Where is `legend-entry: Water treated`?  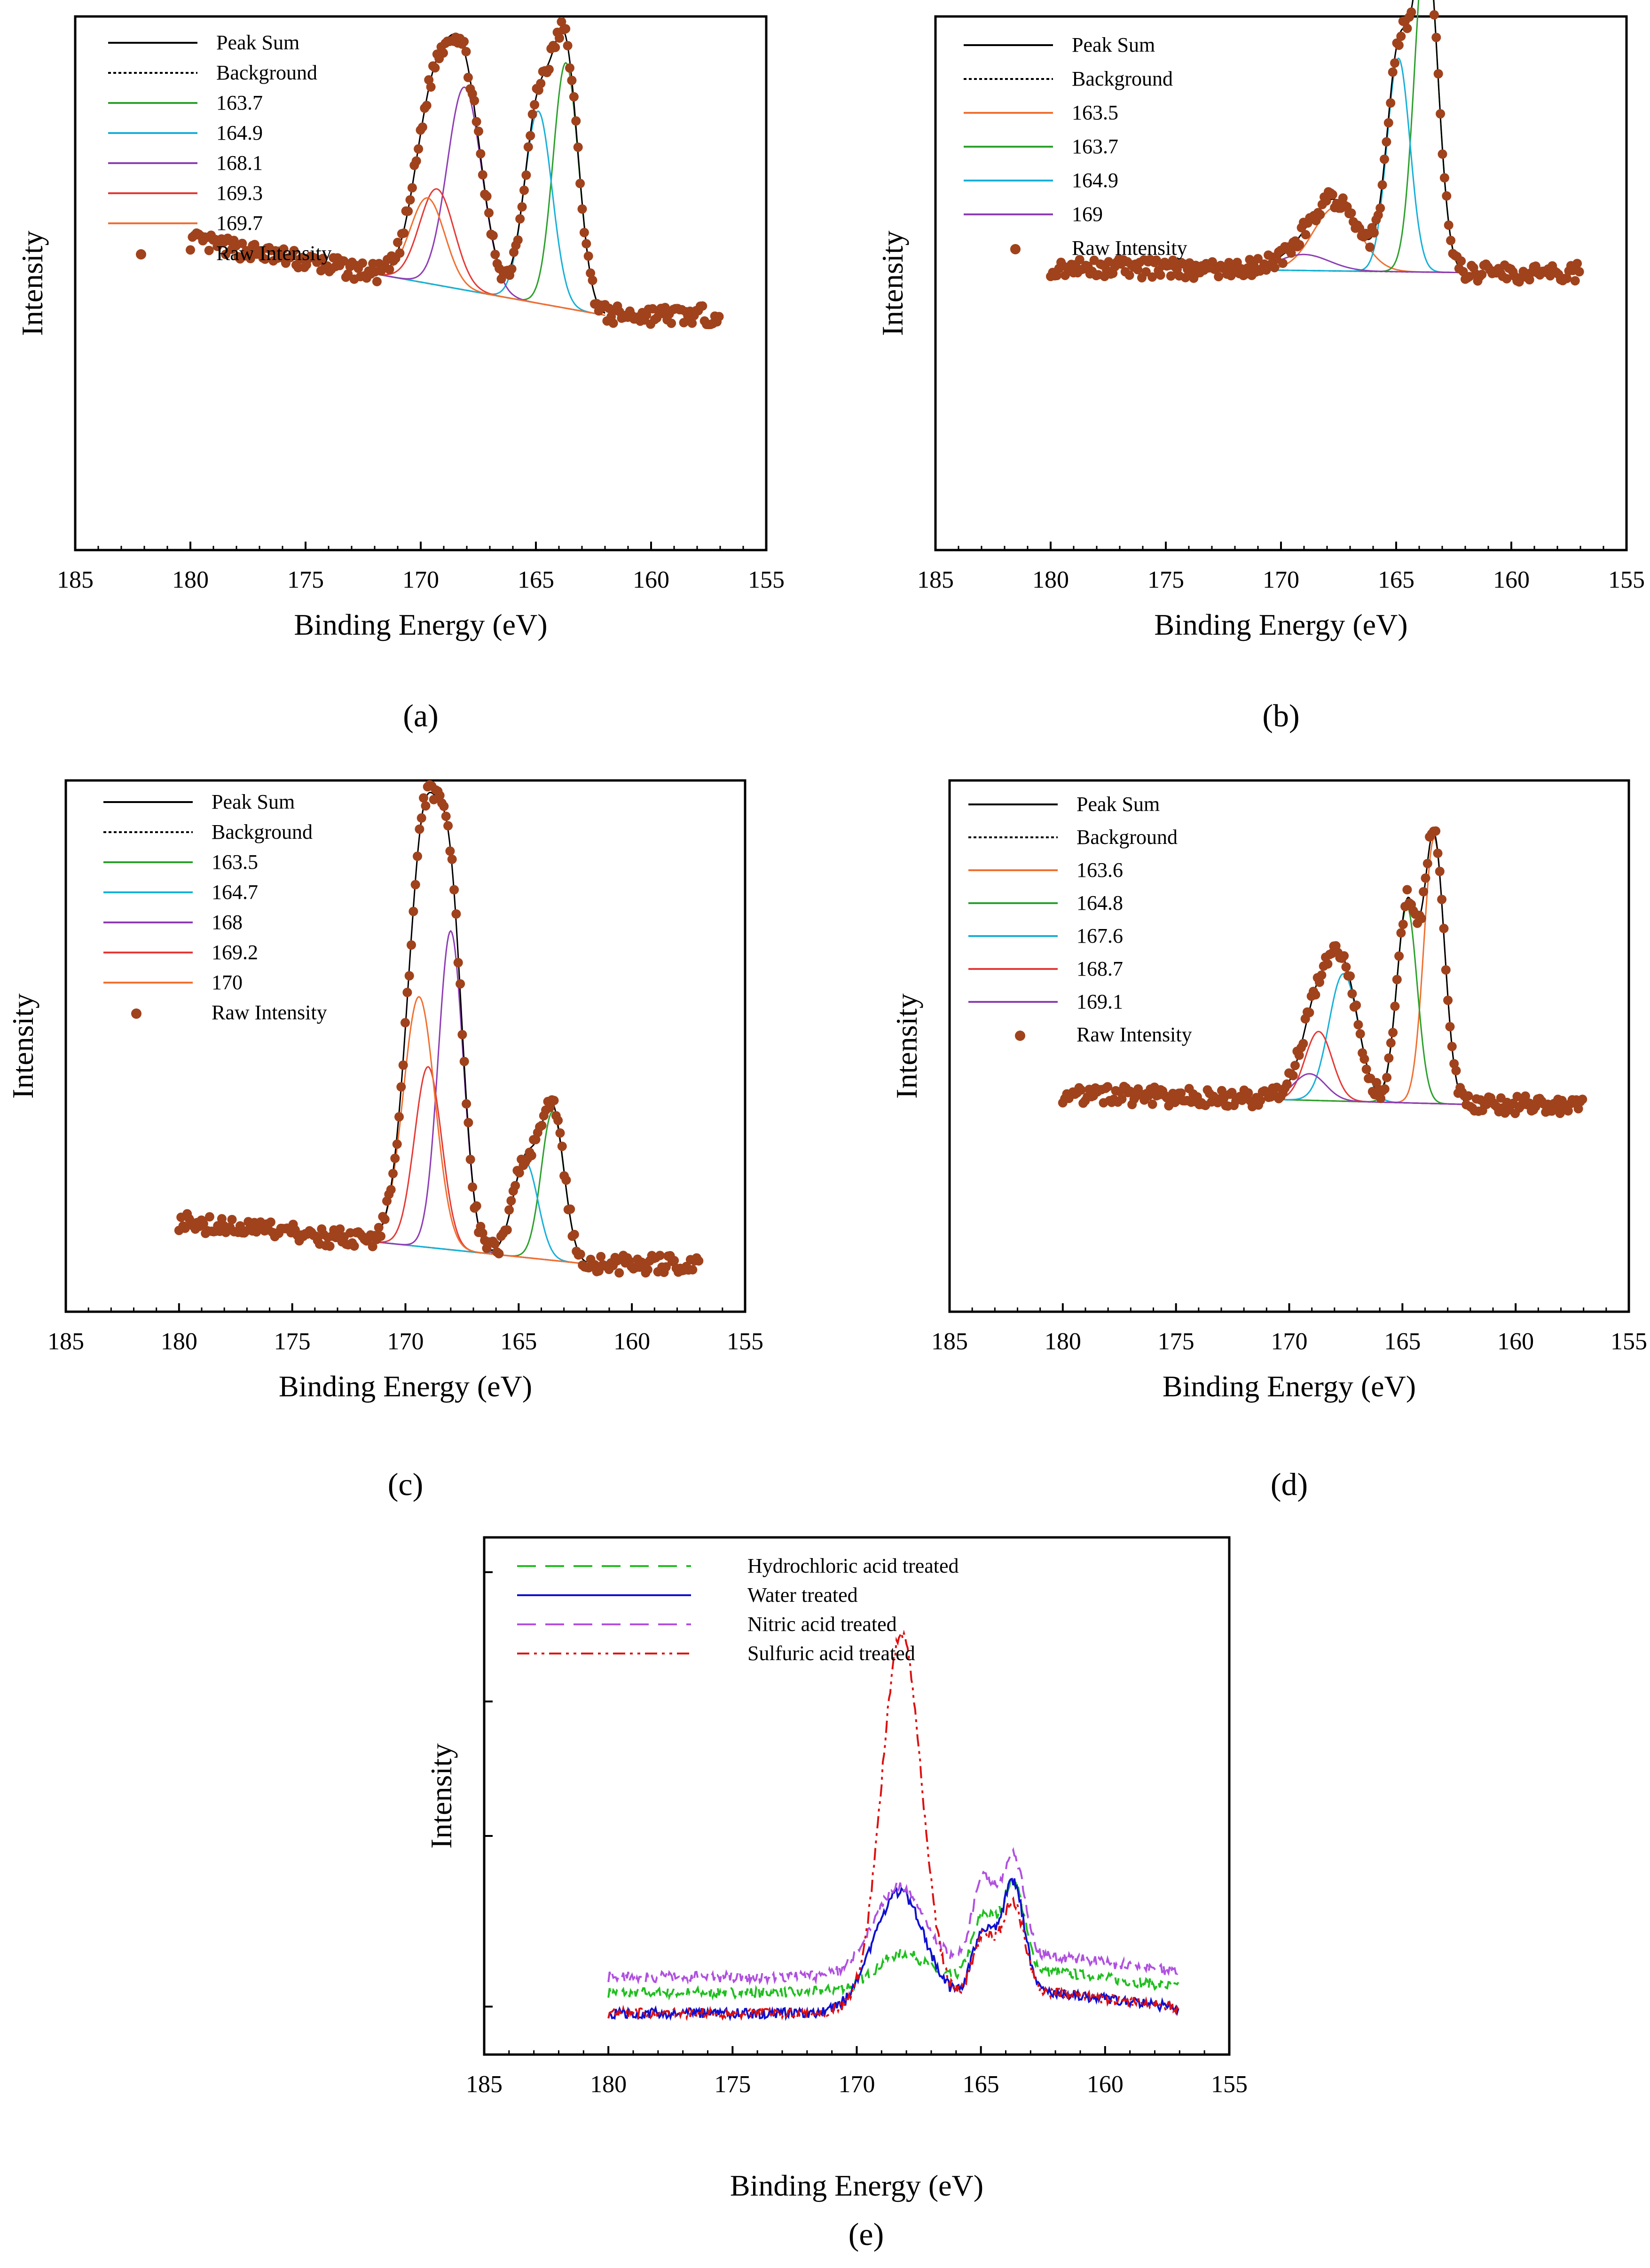
legend-entry: Water treated is located at coordinates (802, 1594).